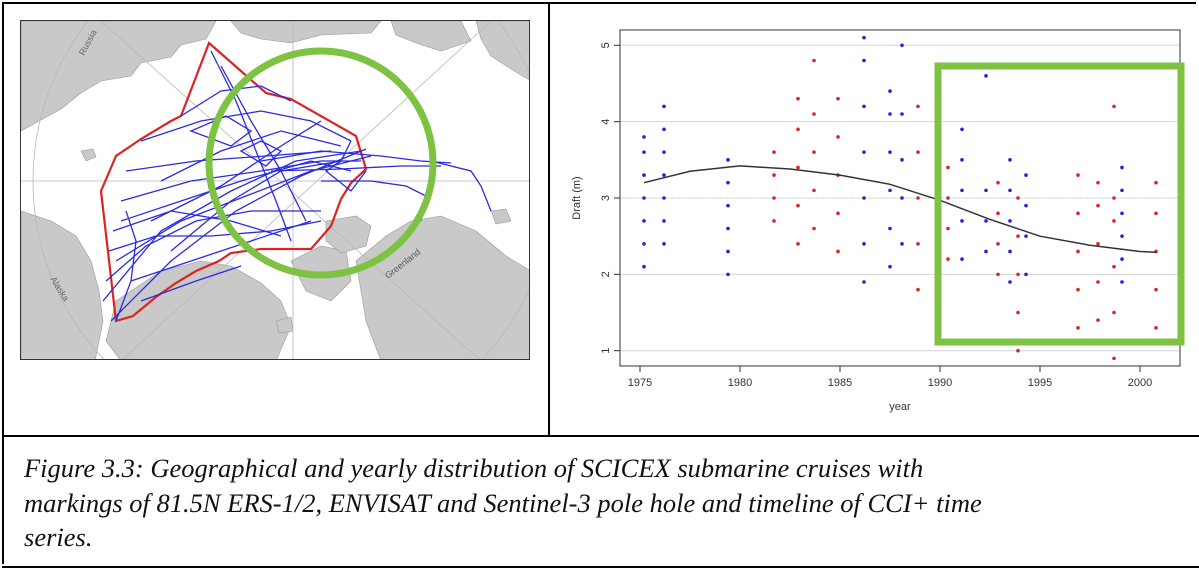 This screenshot has width=1199, height=569. Describe the element at coordinates (549, 219) in the screenshot. I see `table-column-divider` at that location.